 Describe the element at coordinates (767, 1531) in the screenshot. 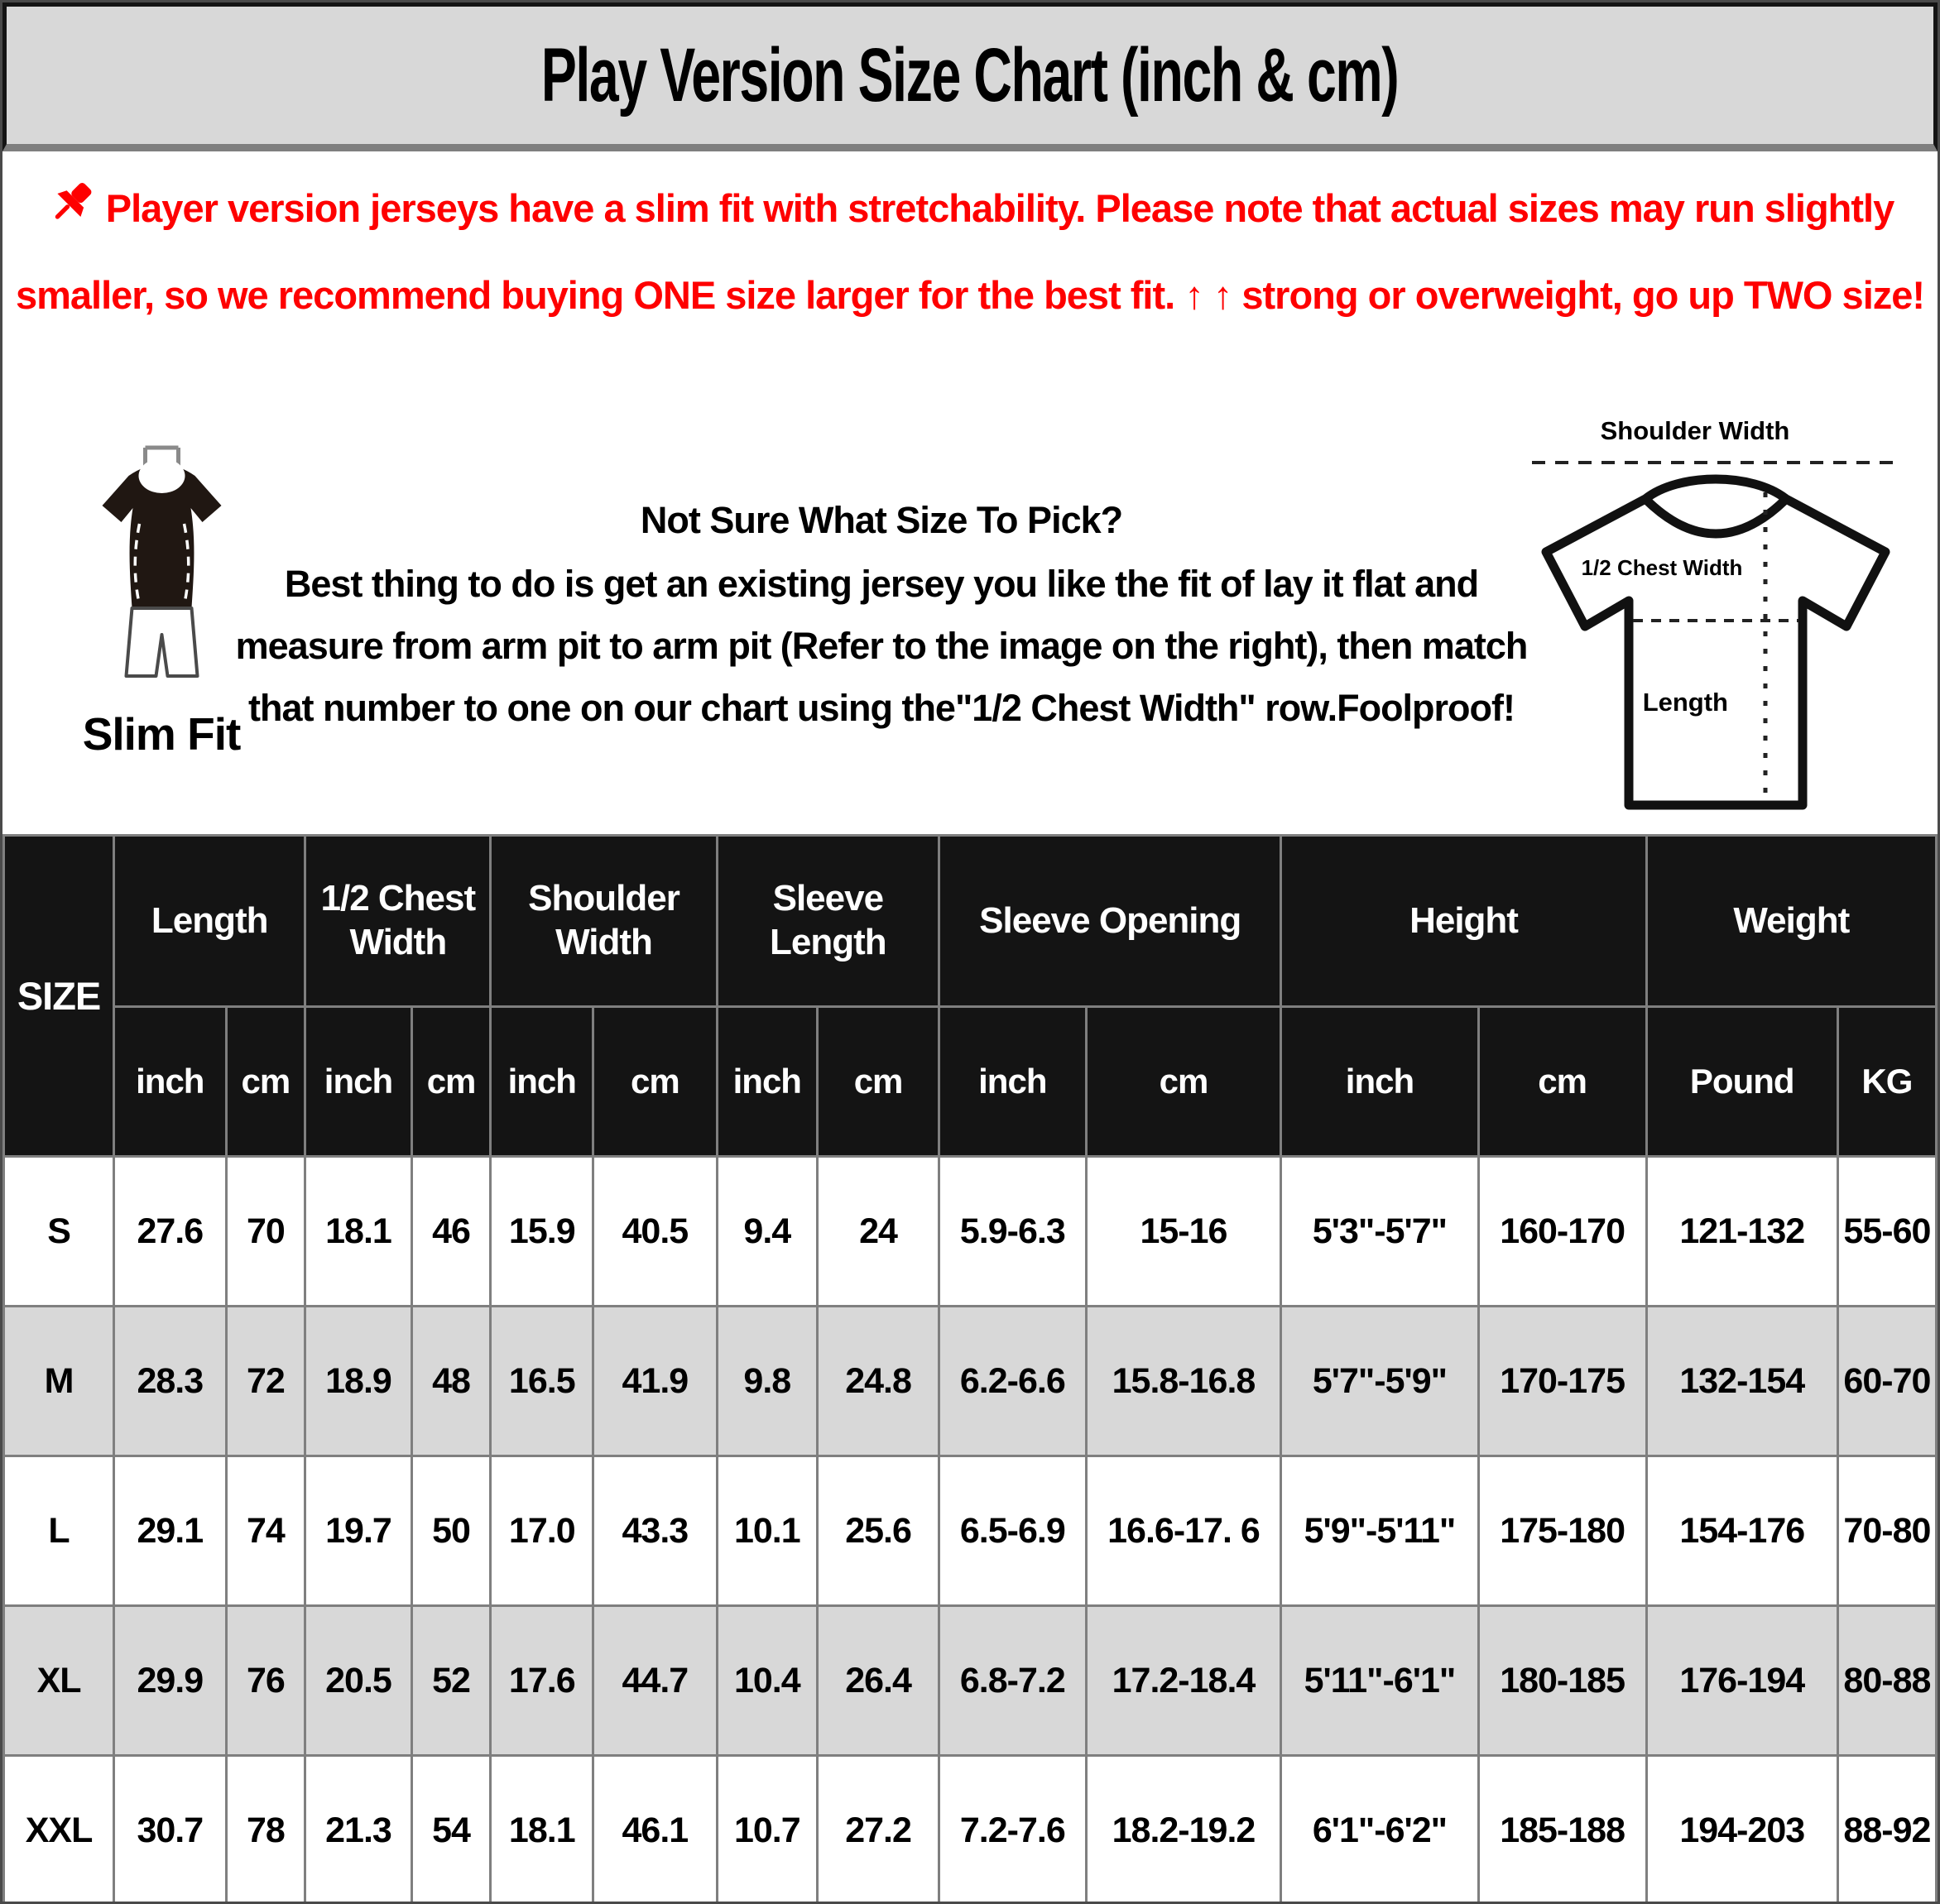

I see `value-cell: 10.1` at that location.